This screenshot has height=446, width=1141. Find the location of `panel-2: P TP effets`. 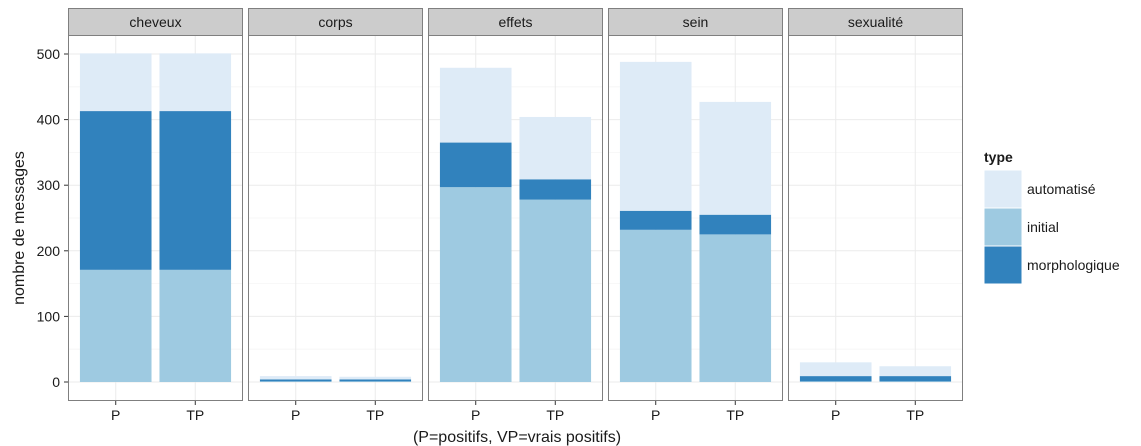

panel-2: P TP effets is located at coordinates (515, 215).